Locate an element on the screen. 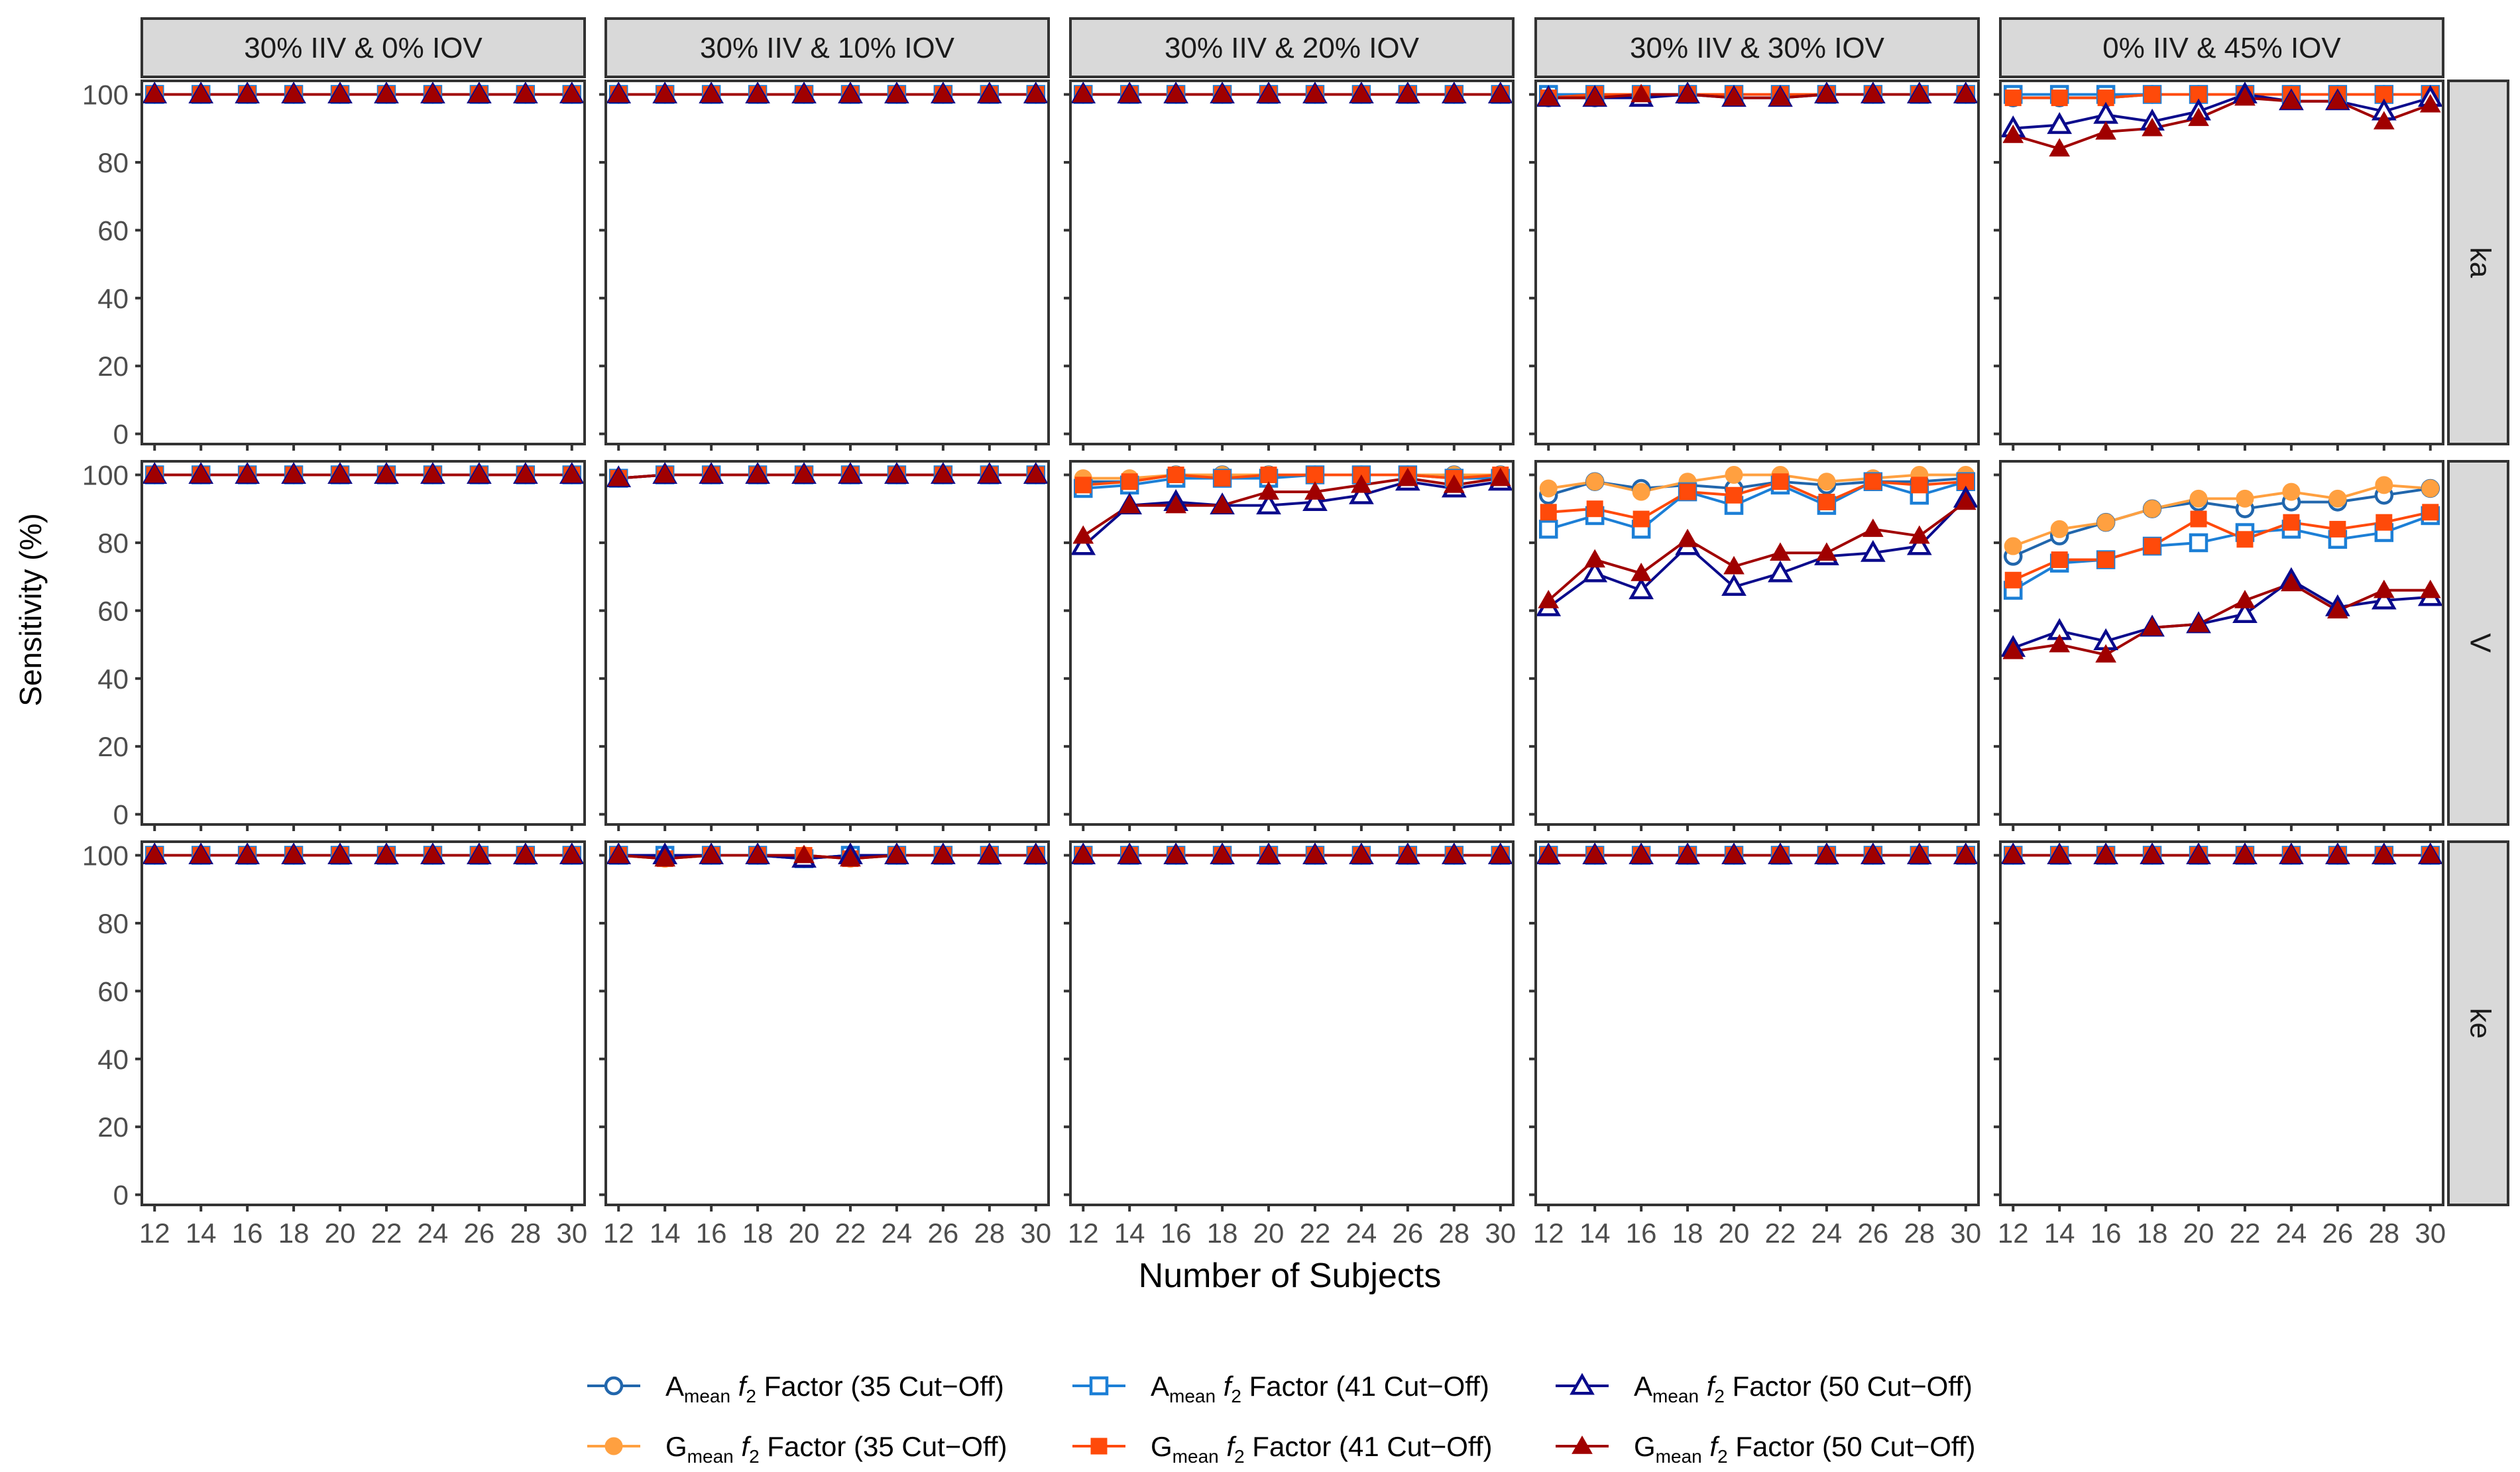  x-tick-label: 22 is located at coordinates (386, 1233).